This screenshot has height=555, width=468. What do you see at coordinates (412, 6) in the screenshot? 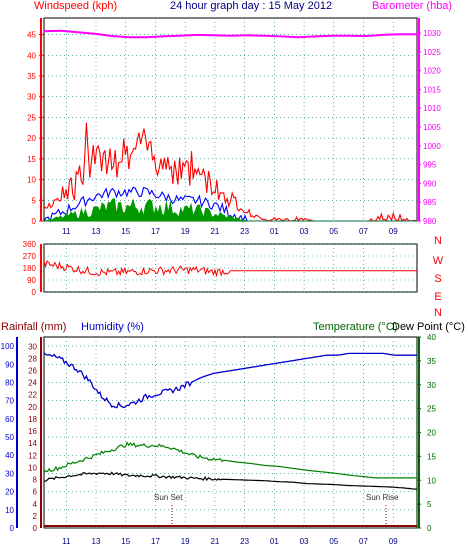
I see `barometer-axis-title: Barometer (hba)` at bounding box center [412, 6].